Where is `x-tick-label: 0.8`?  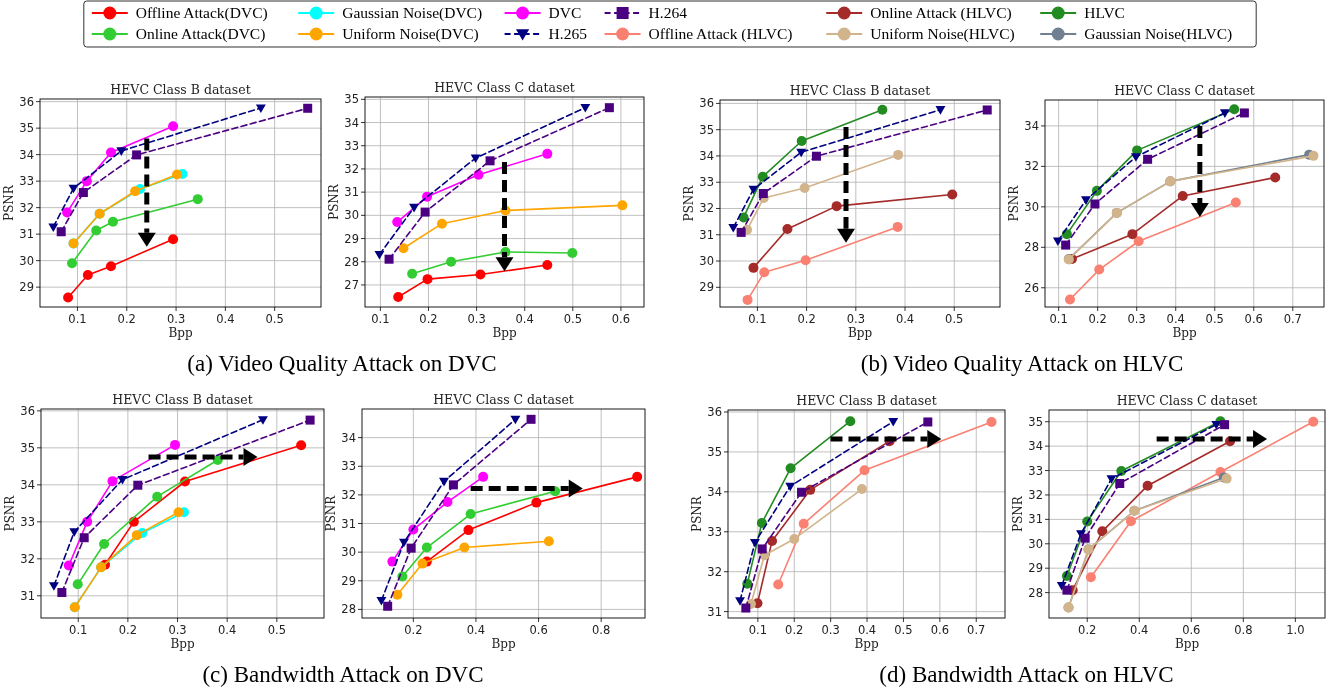 x-tick-label: 0.8 is located at coordinates (1243, 630).